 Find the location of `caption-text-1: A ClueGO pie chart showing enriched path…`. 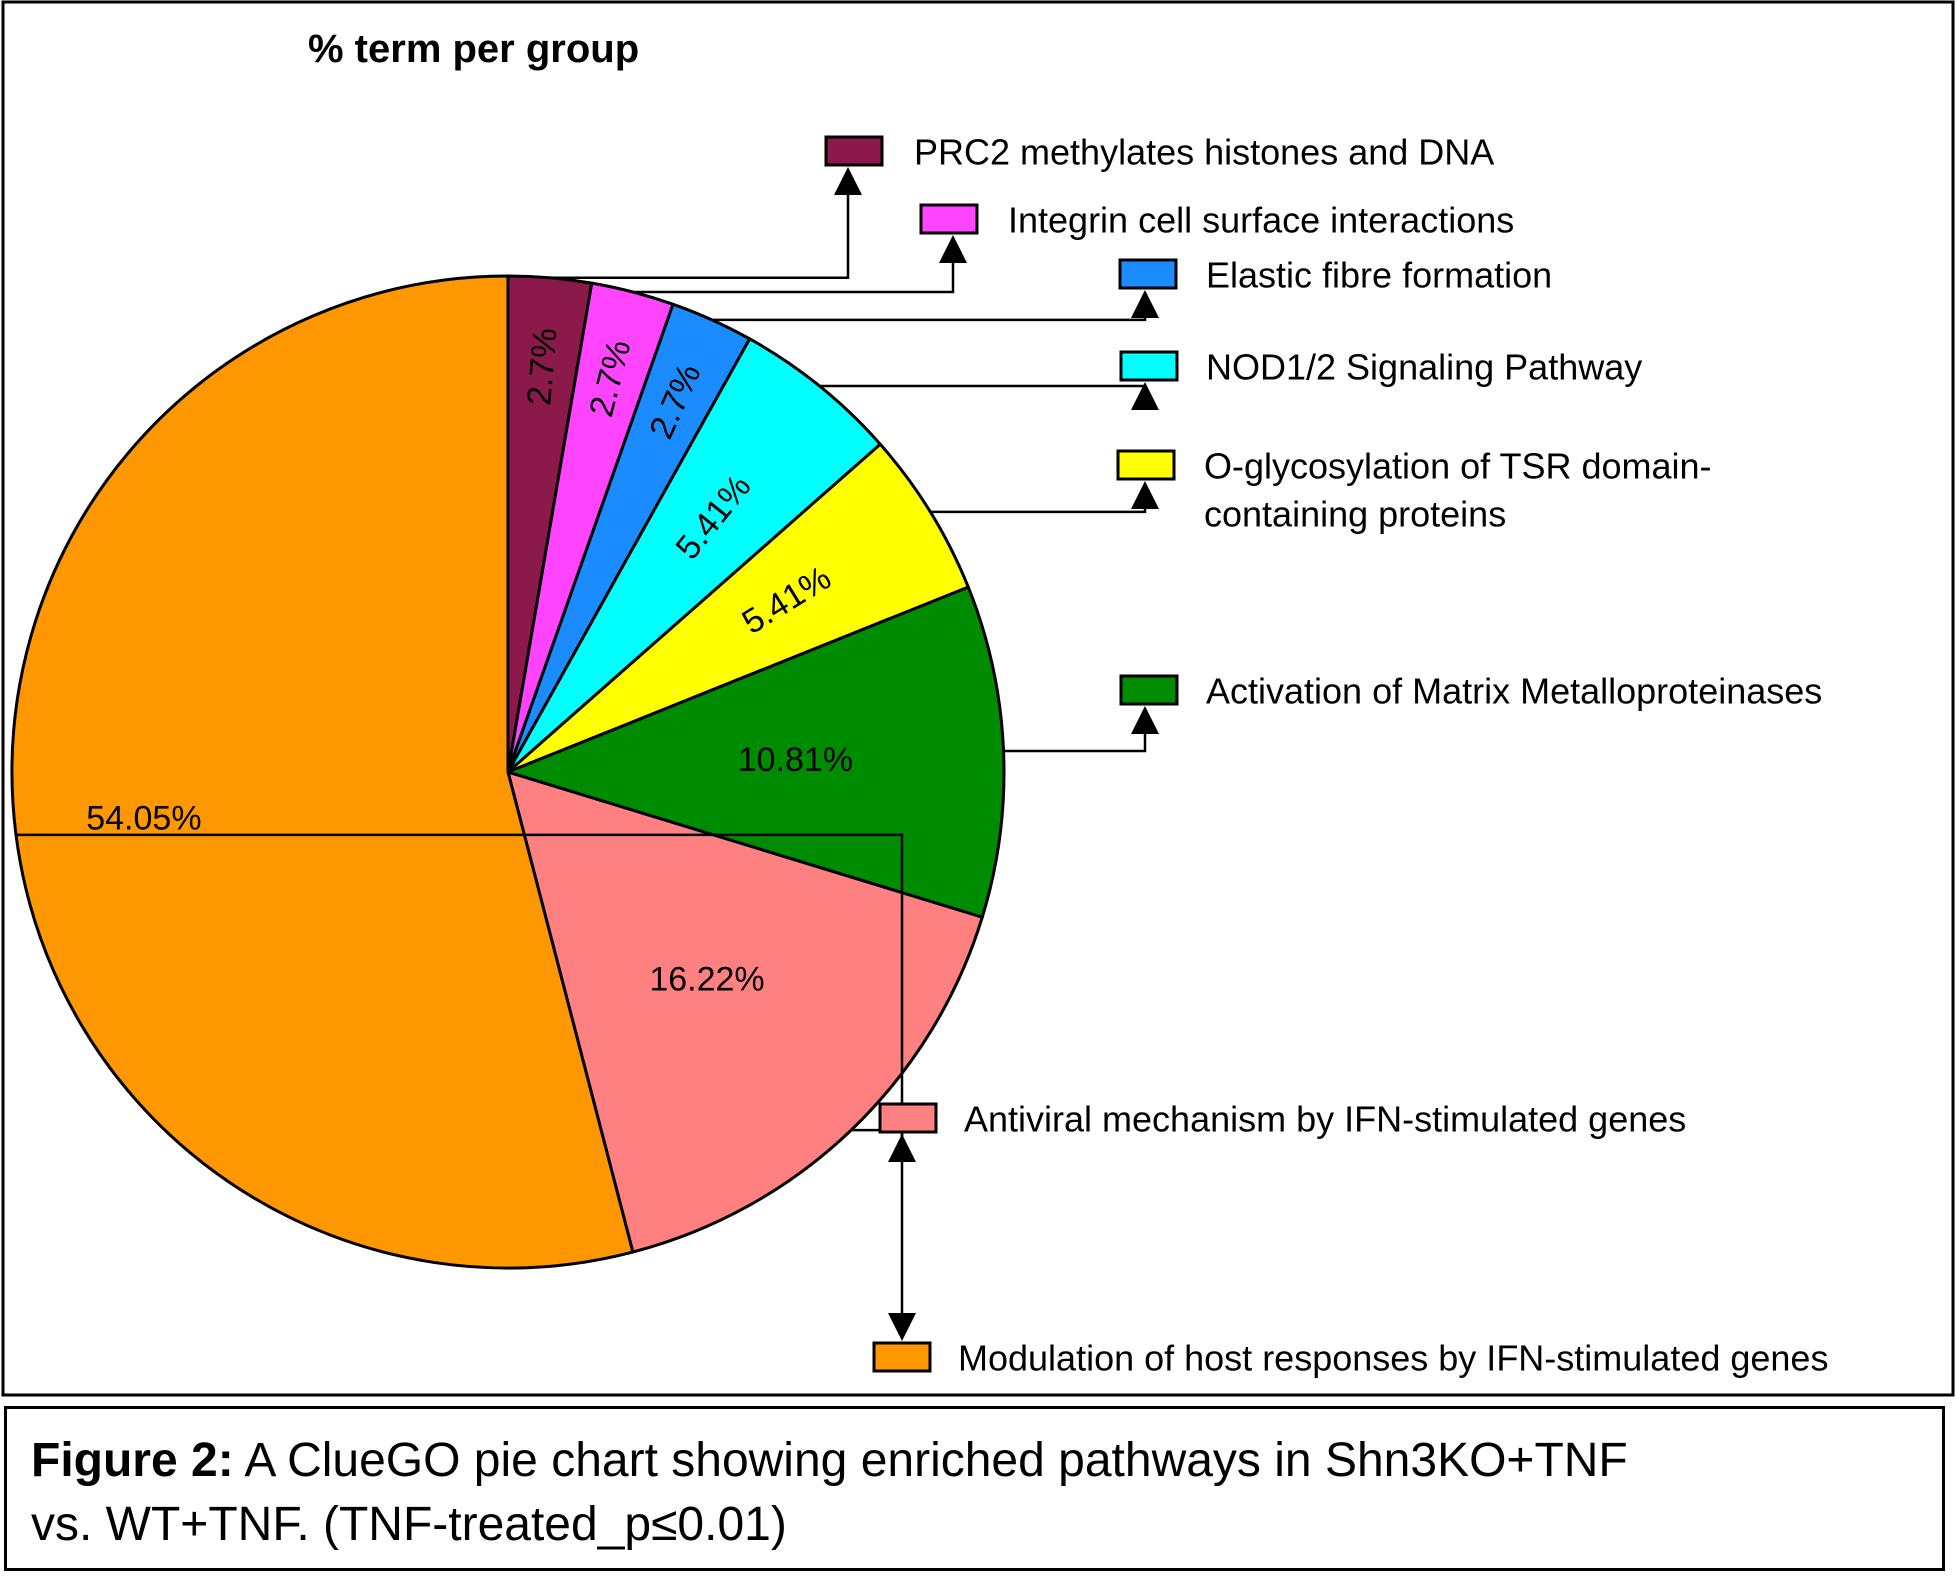

caption-text-1: A ClueGO pie chart showing enriched path… is located at coordinates (930, 1460).